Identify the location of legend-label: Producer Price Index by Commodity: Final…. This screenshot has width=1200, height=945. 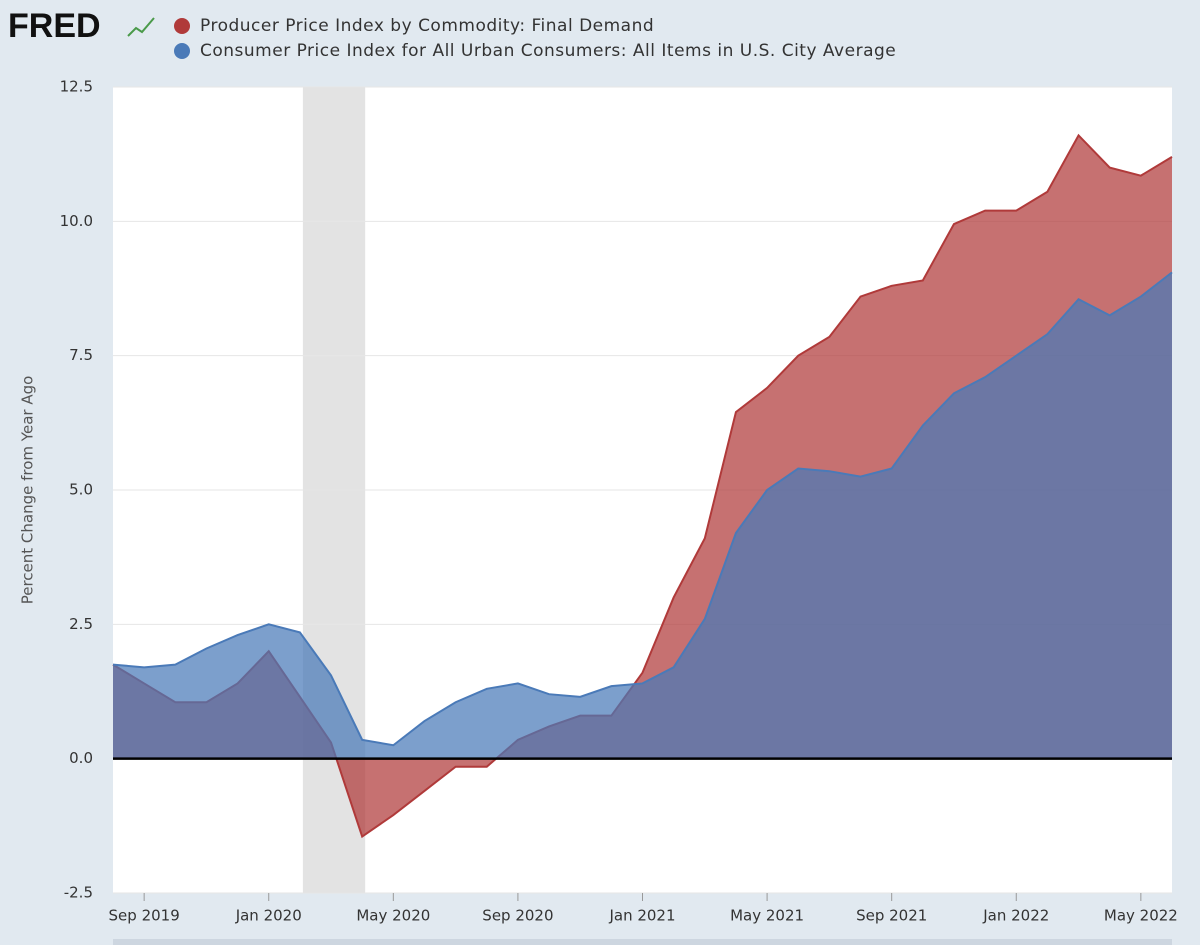
(427, 26).